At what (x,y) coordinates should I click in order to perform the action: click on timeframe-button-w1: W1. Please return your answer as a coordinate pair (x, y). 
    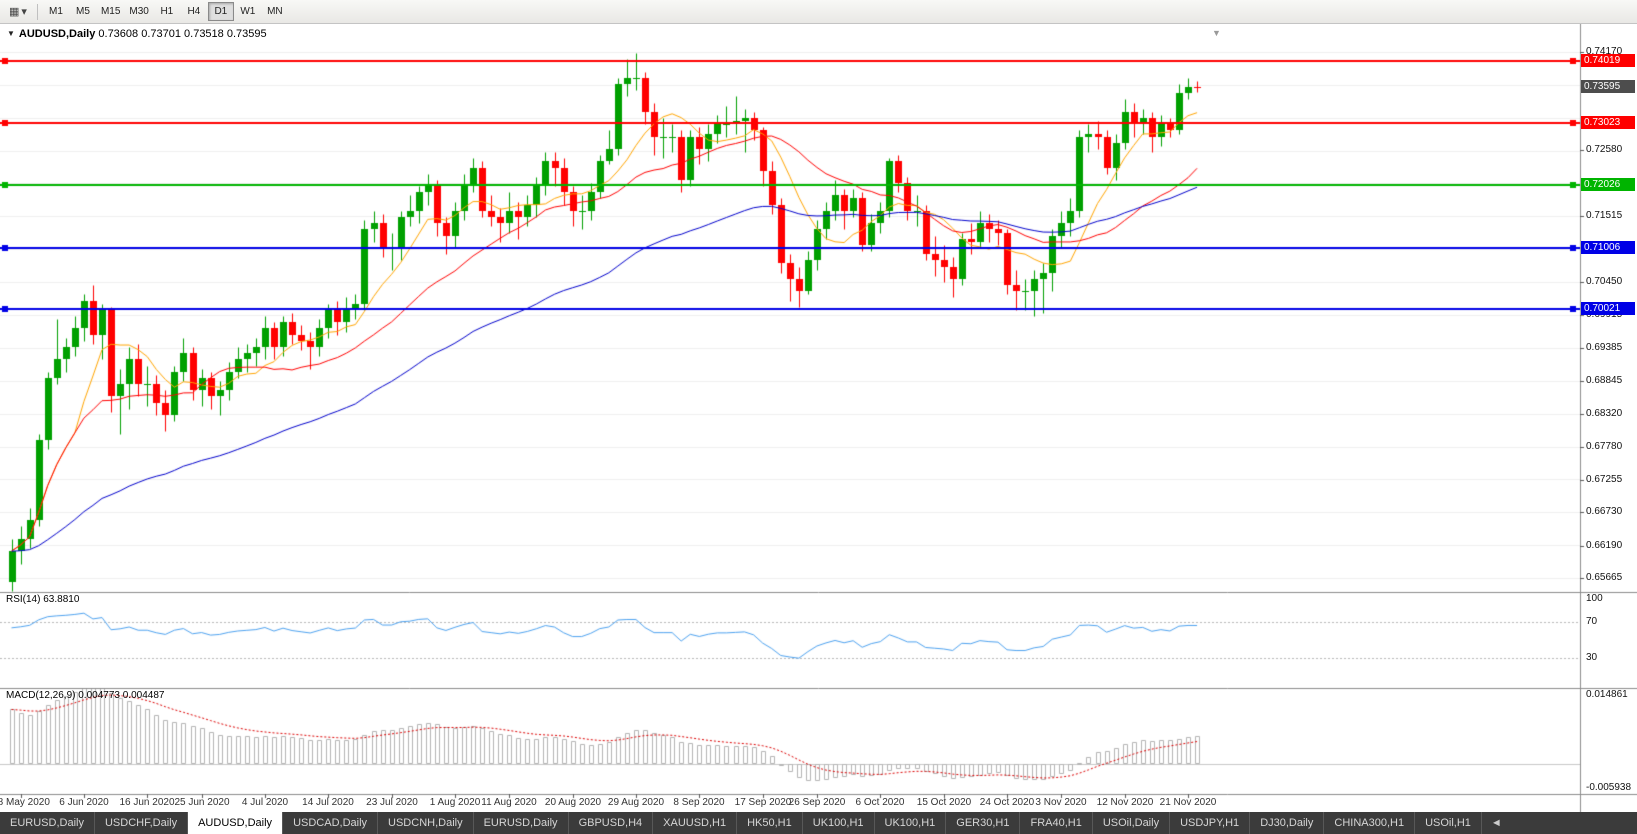
    Looking at the image, I should click on (248, 11).